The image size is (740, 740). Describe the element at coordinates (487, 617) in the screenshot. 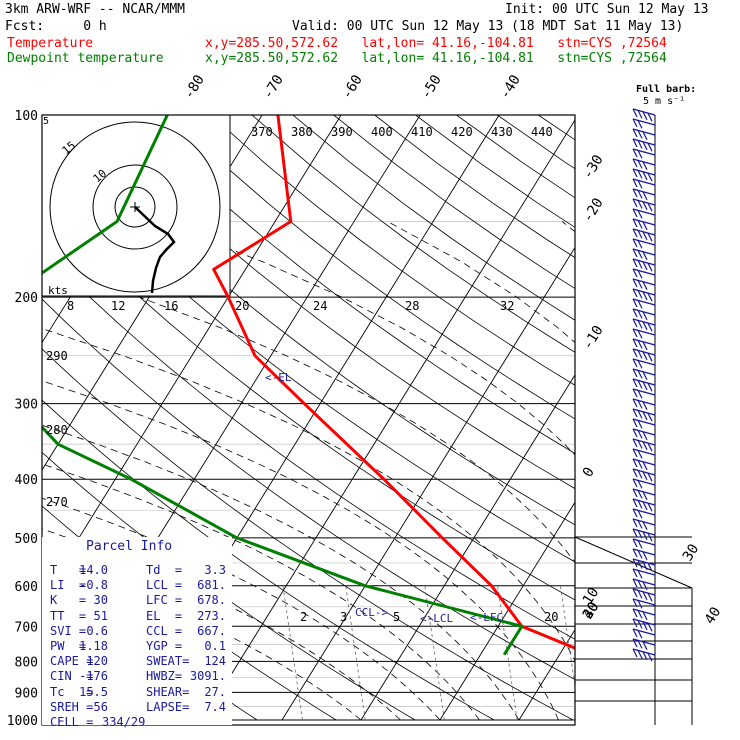

I see `lfc-marker: <-LFC` at that location.